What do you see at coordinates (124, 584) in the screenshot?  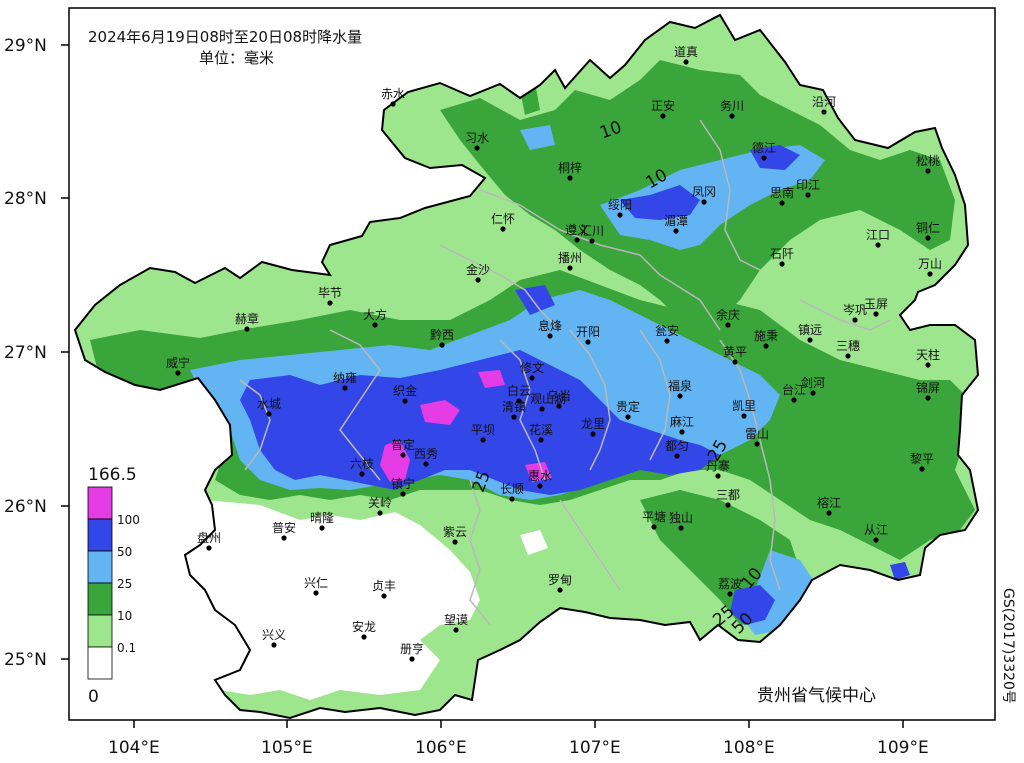 I see `legend-label: 25` at bounding box center [124, 584].